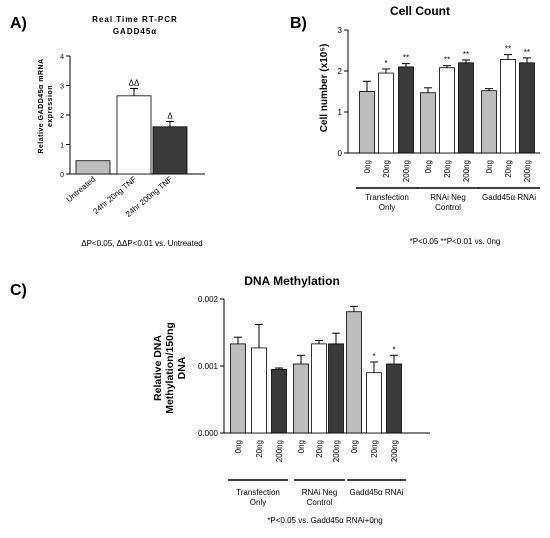 Image resolution: width=550 pixels, height=538 pixels. Describe the element at coordinates (324, 520) in the screenshot. I see `panel-c-footnote: *P<0.05 vs. Gadd45α RNAi+0ng` at that location.